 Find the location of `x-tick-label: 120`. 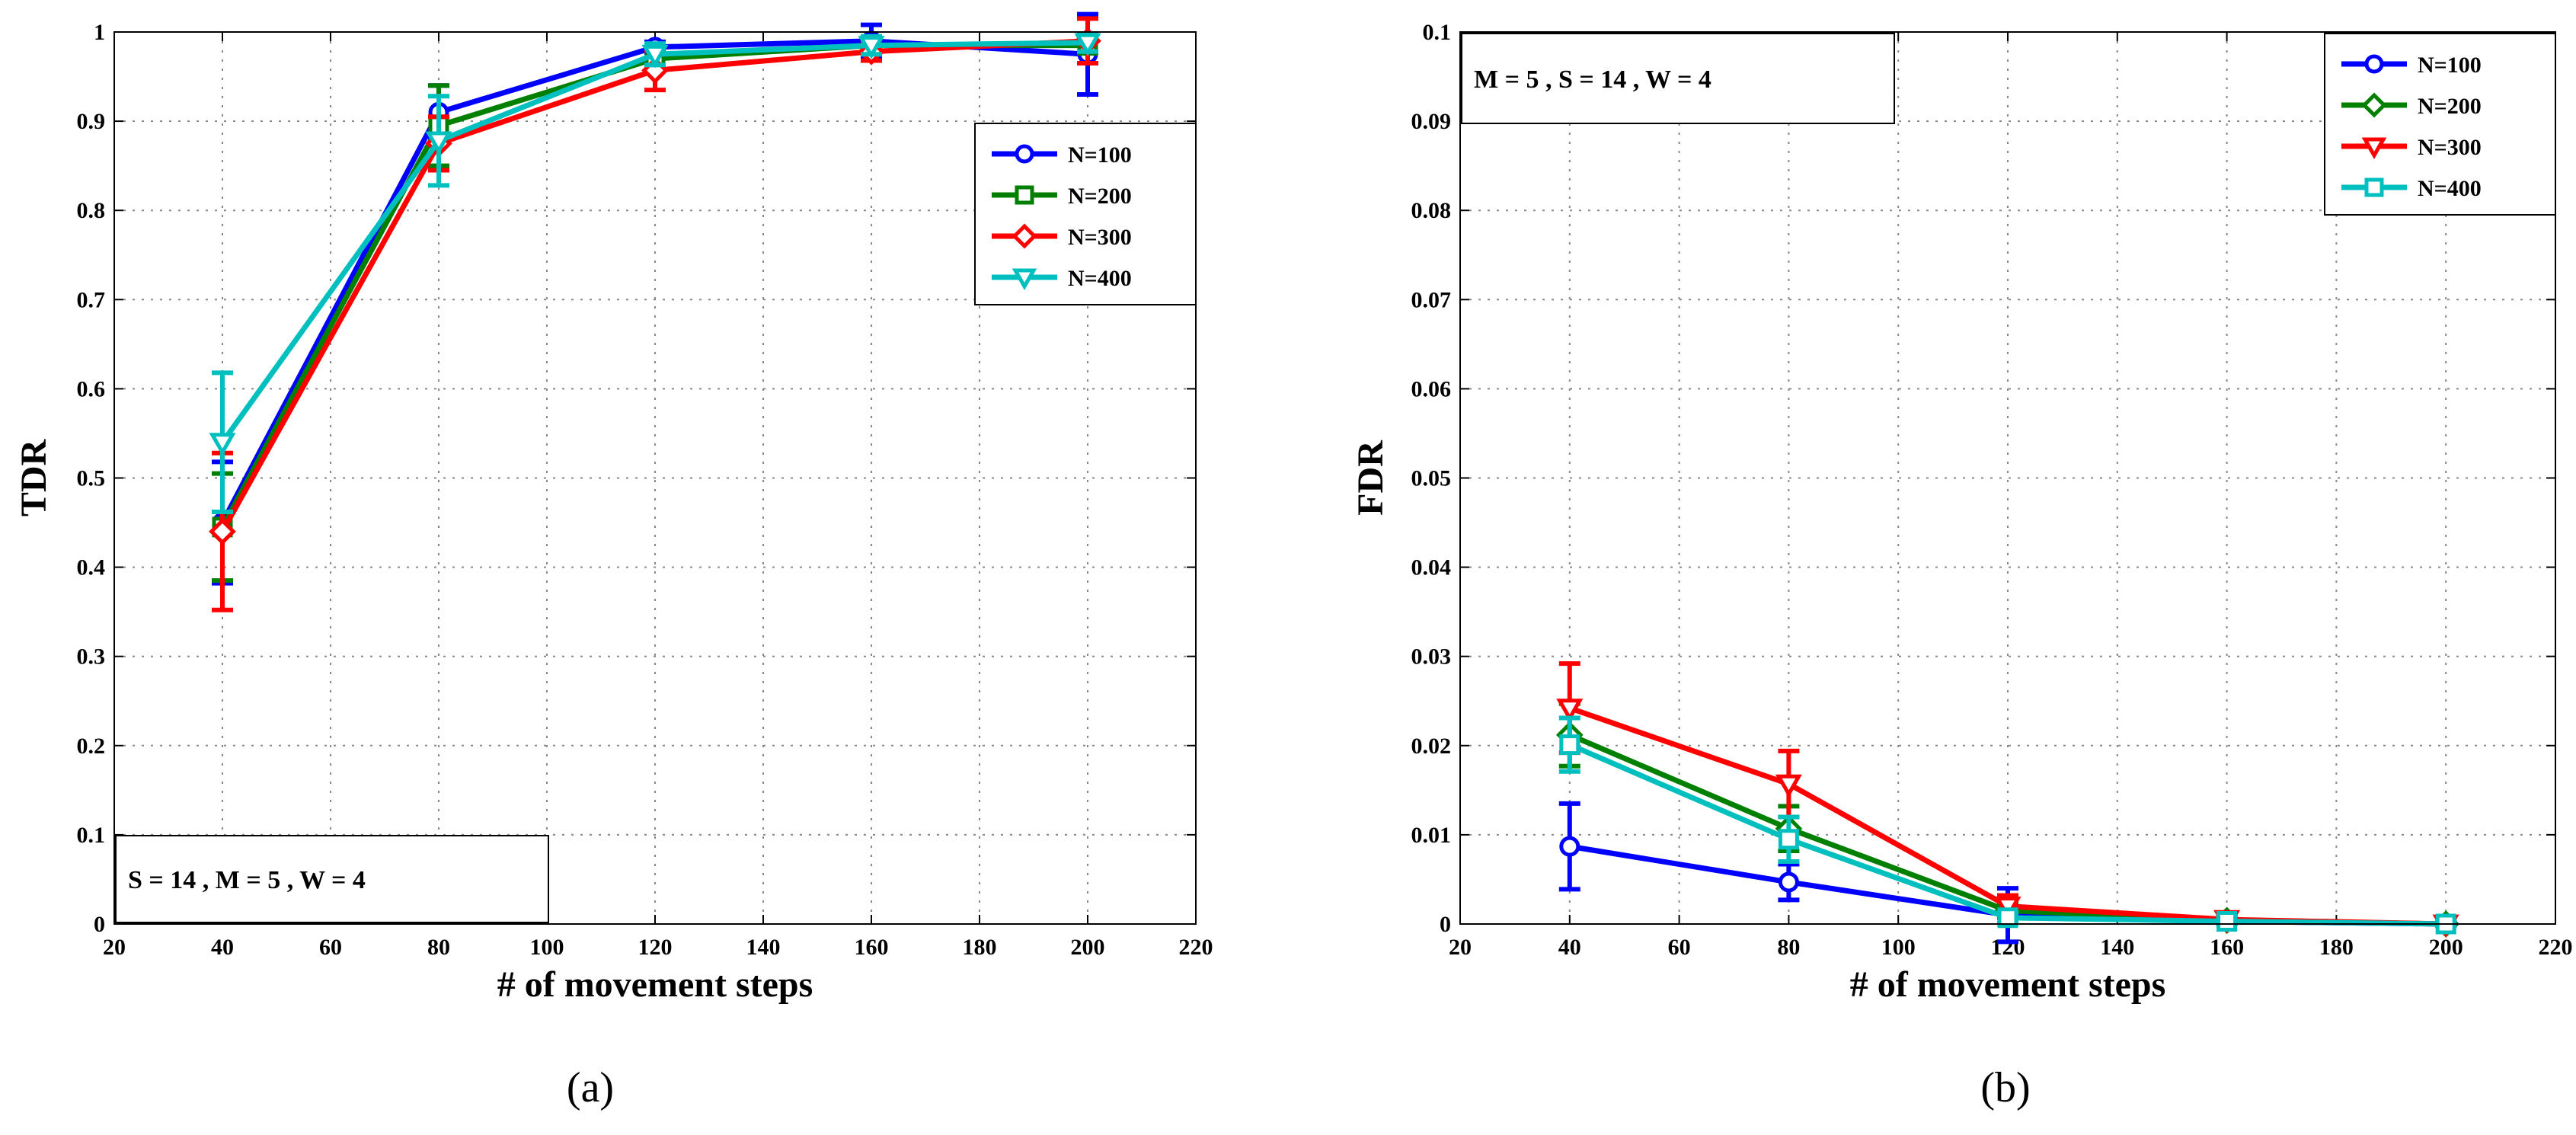

x-tick-label: 120 is located at coordinates (655, 947).